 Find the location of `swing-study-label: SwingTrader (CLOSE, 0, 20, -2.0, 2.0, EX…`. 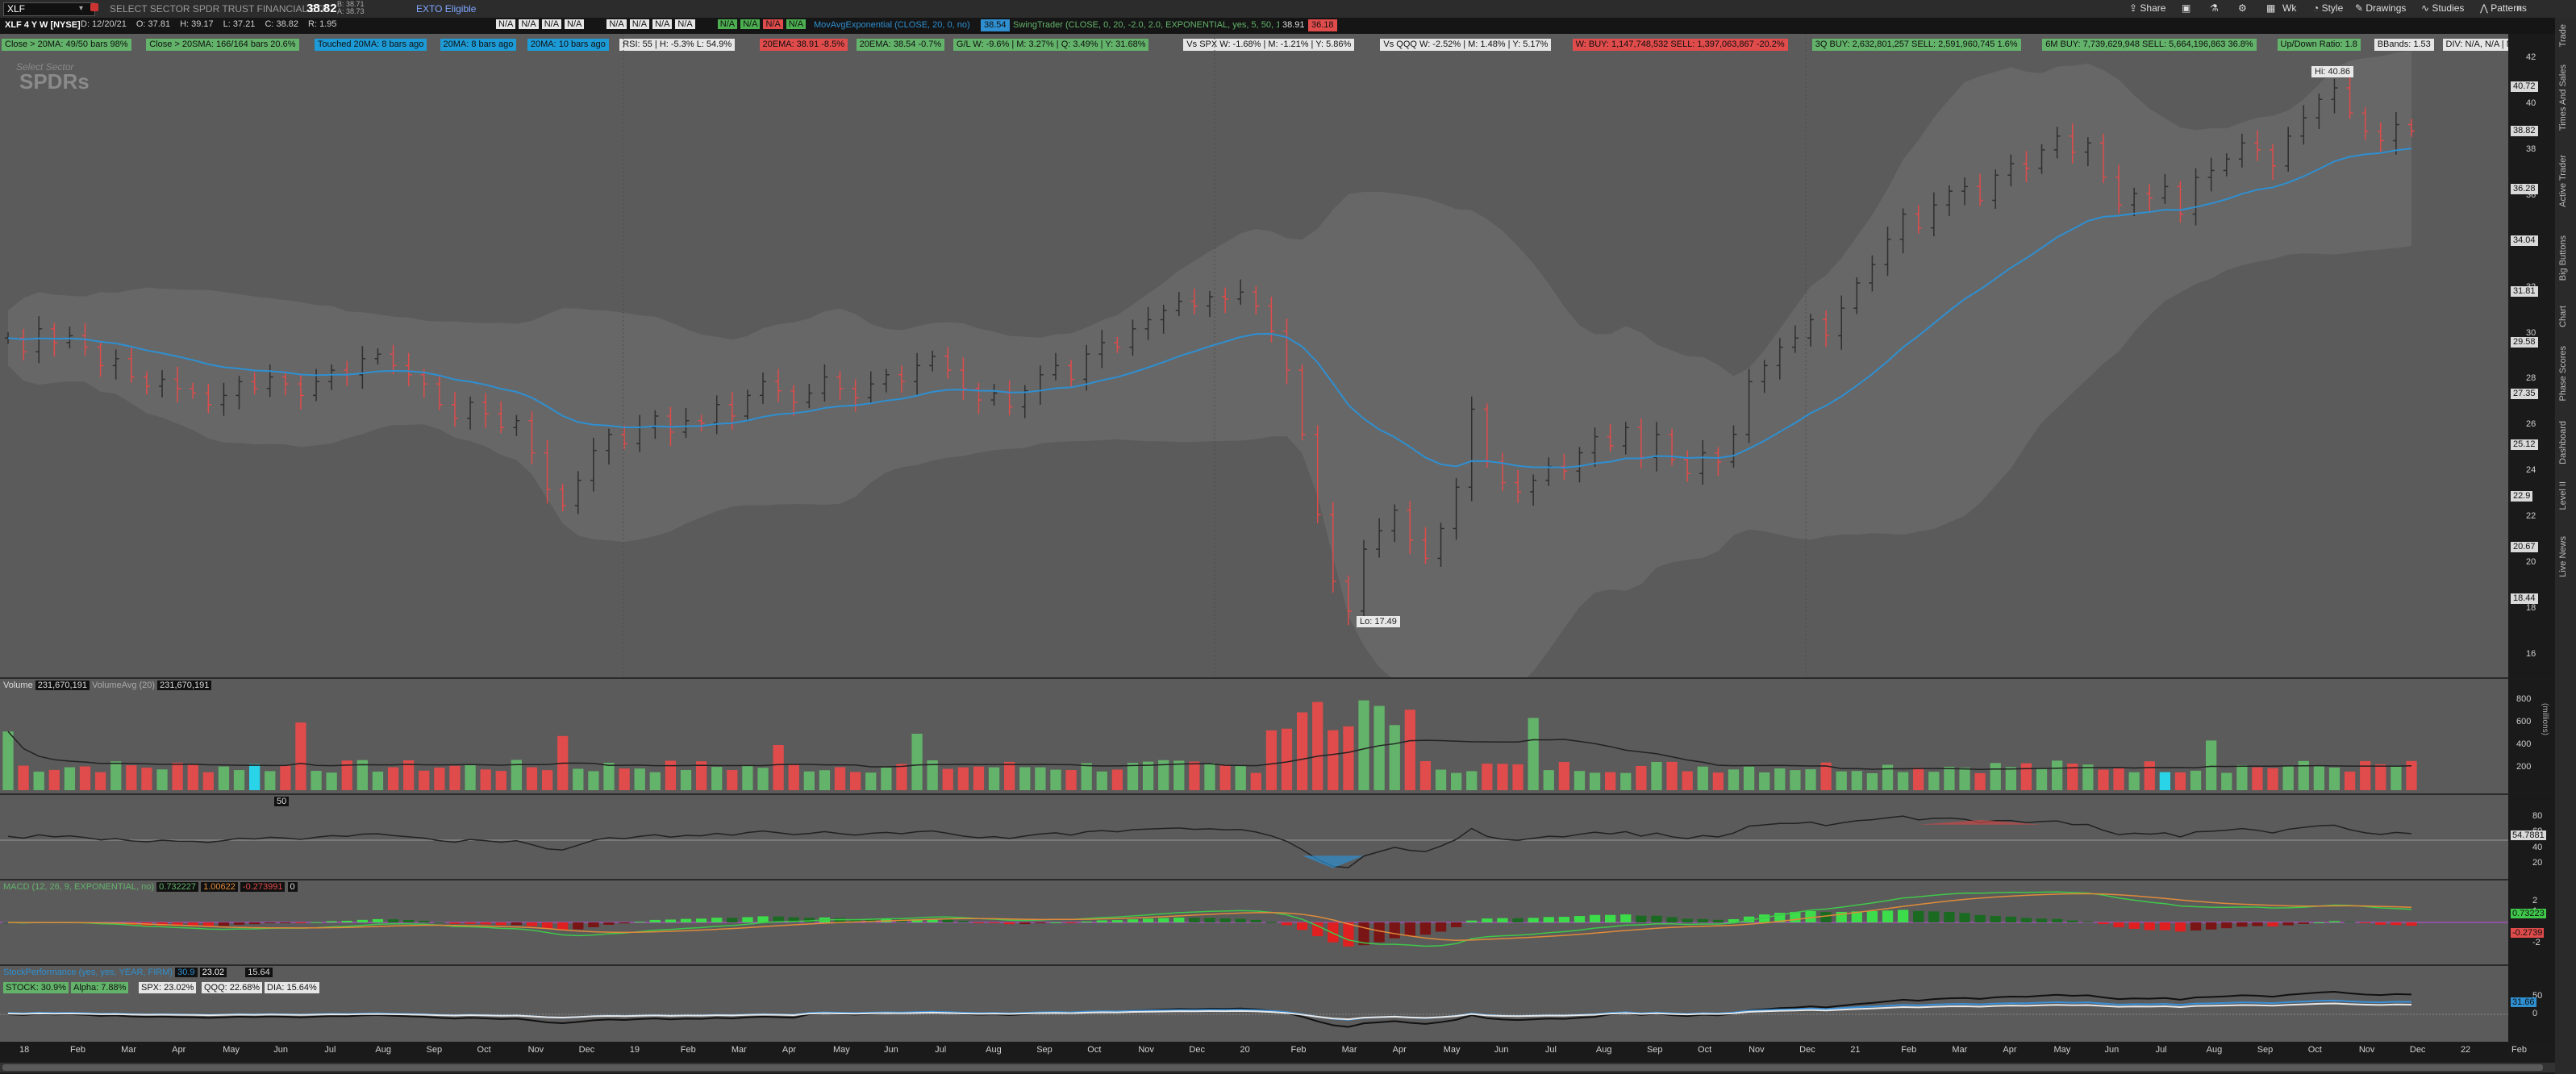

swing-study-label: SwingTrader (CLOSE, 0, 20, -2.0, 2.0, EX… is located at coordinates (1148, 25).